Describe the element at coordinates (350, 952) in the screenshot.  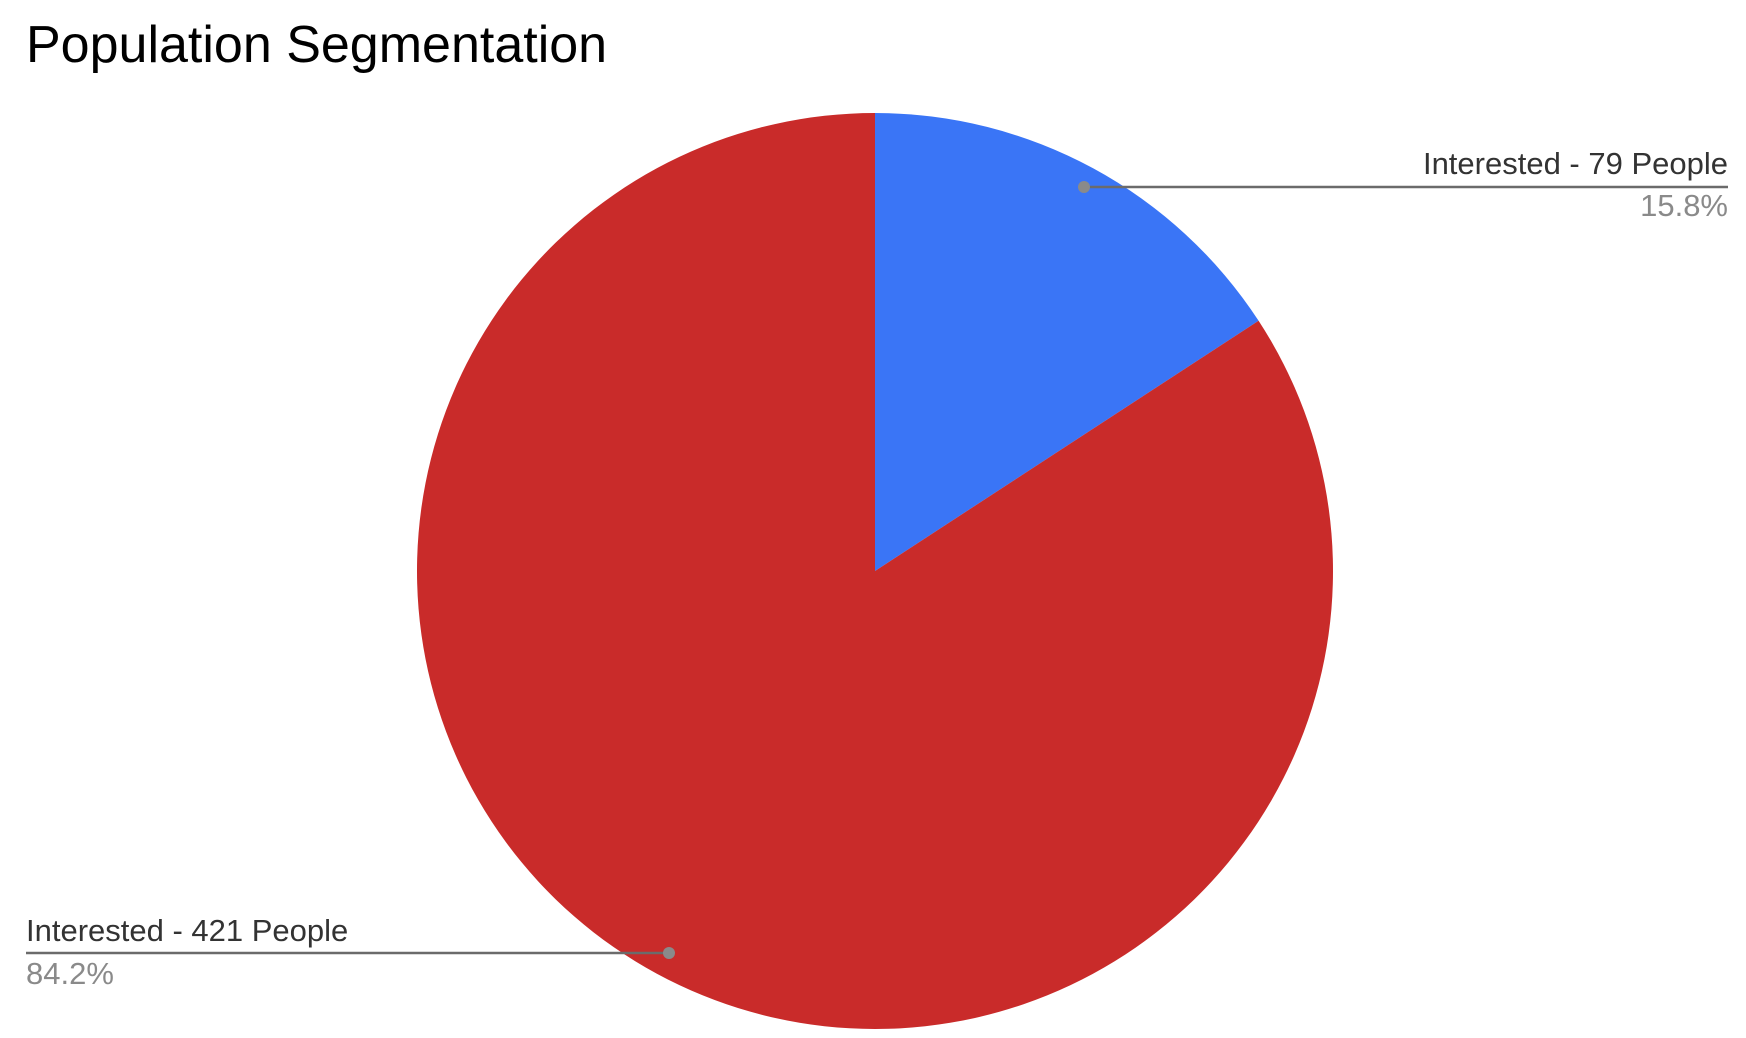
I see `slice-label-2: Interested - 421 People 84.2%` at that location.